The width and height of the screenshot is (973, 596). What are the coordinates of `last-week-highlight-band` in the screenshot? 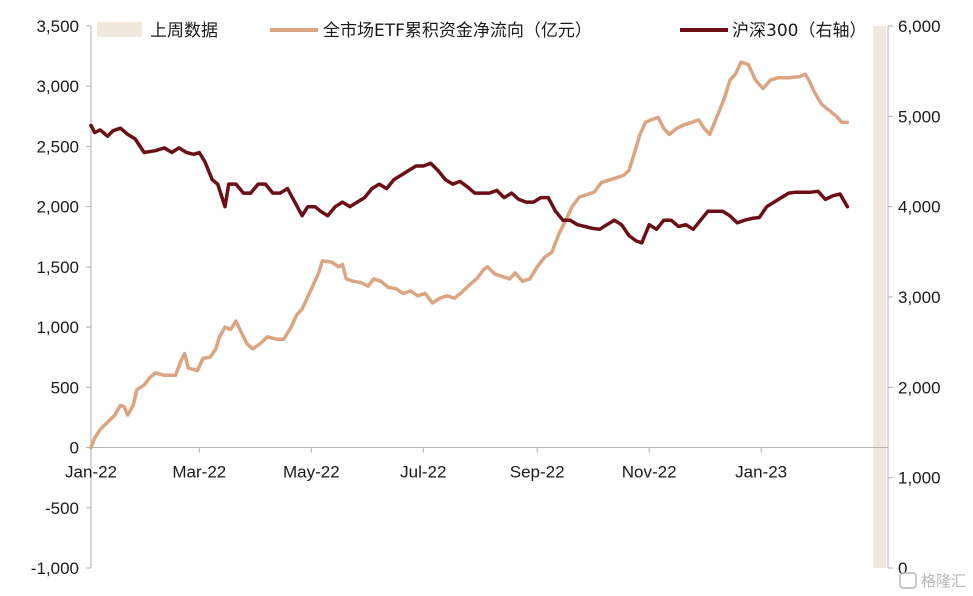 It's located at (879, 297).